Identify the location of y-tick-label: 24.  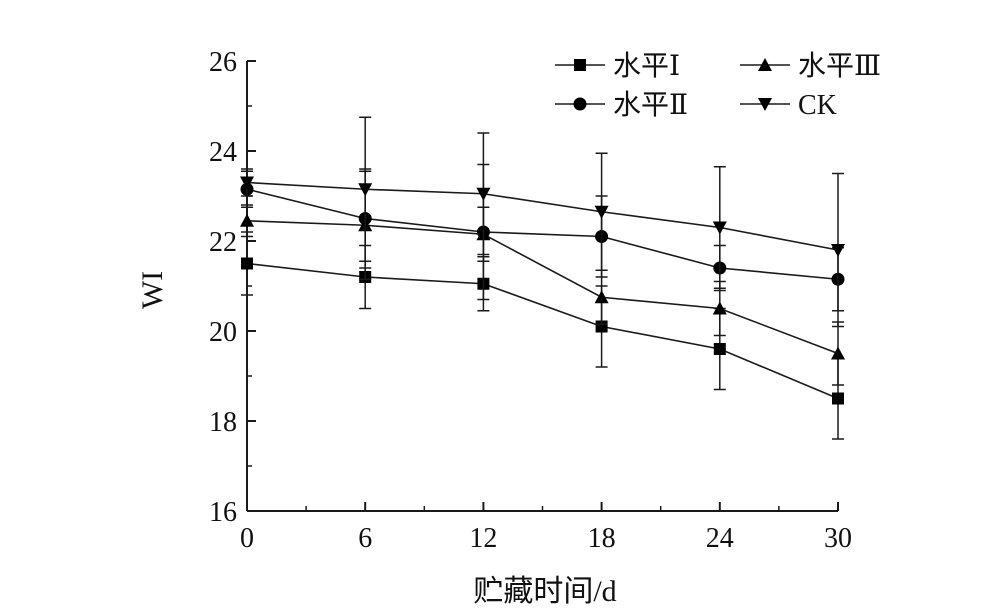
(223, 152).